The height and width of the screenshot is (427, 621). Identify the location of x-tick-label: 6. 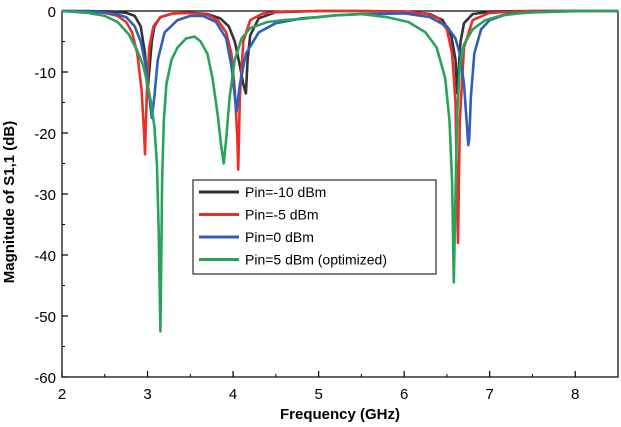
(404, 394).